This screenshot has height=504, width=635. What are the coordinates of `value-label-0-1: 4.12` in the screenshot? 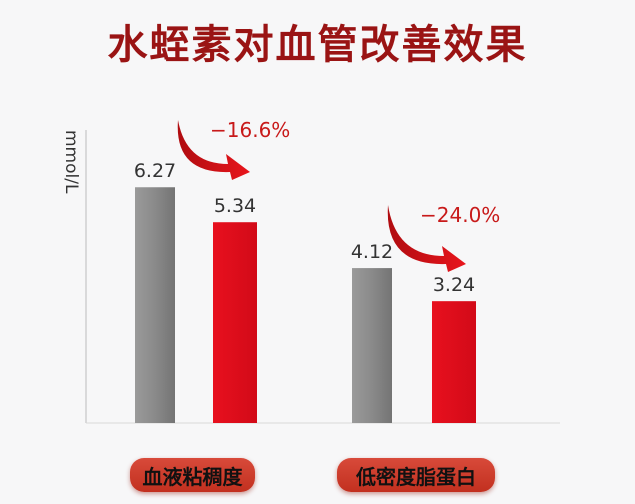 It's located at (372, 252).